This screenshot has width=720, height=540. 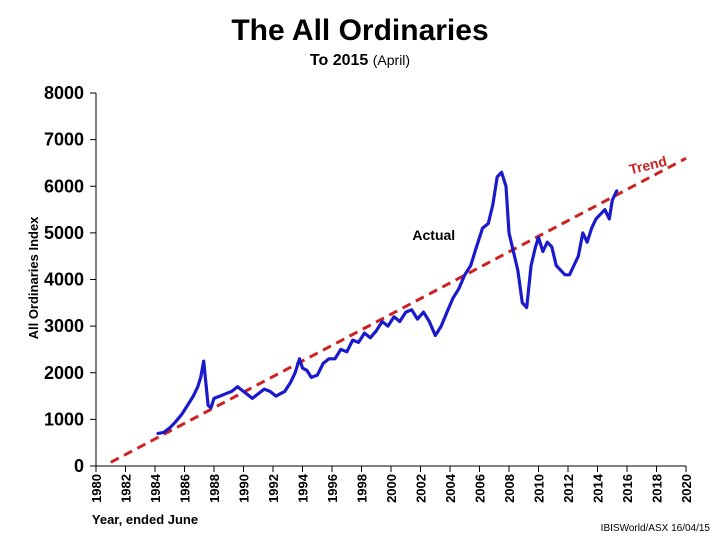 I want to click on chart-annotations: Actual Trend, so click(x=540, y=198).